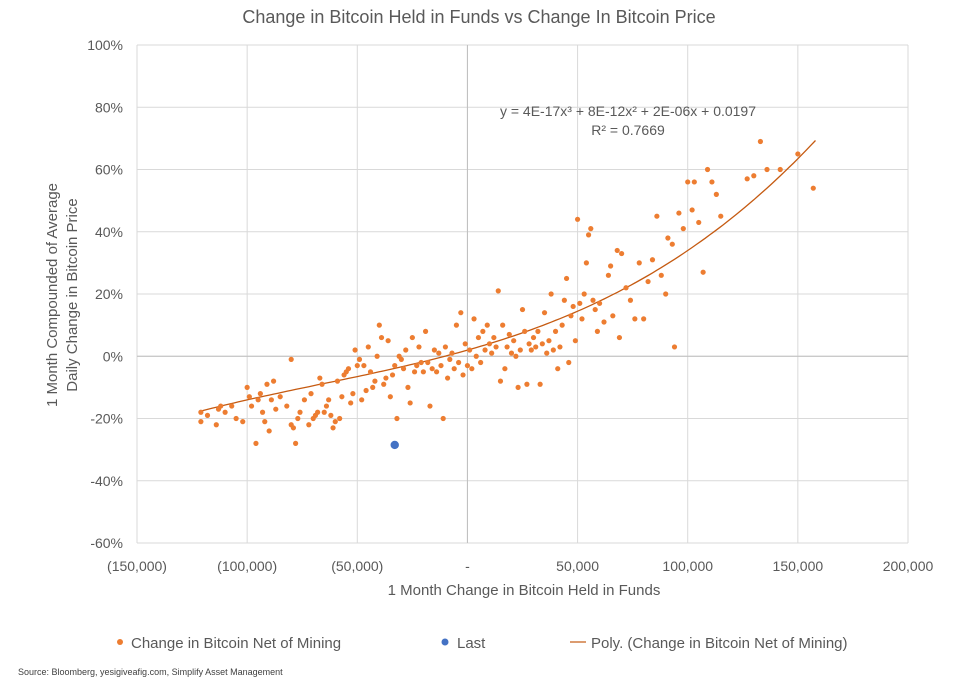 The width and height of the screenshot is (958, 694). I want to click on r-squared: R² = 0.7669, so click(628, 130).